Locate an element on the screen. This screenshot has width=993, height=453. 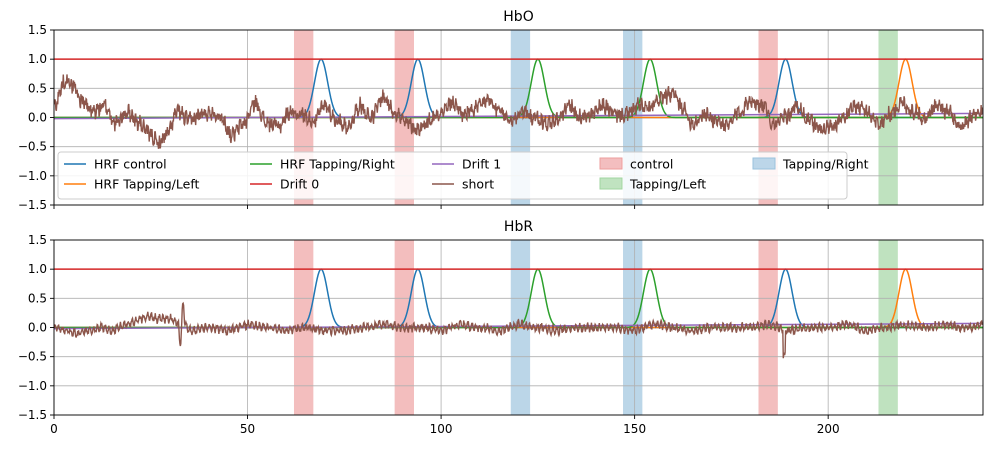
x-tick-label: 100 is located at coordinates (441, 429).